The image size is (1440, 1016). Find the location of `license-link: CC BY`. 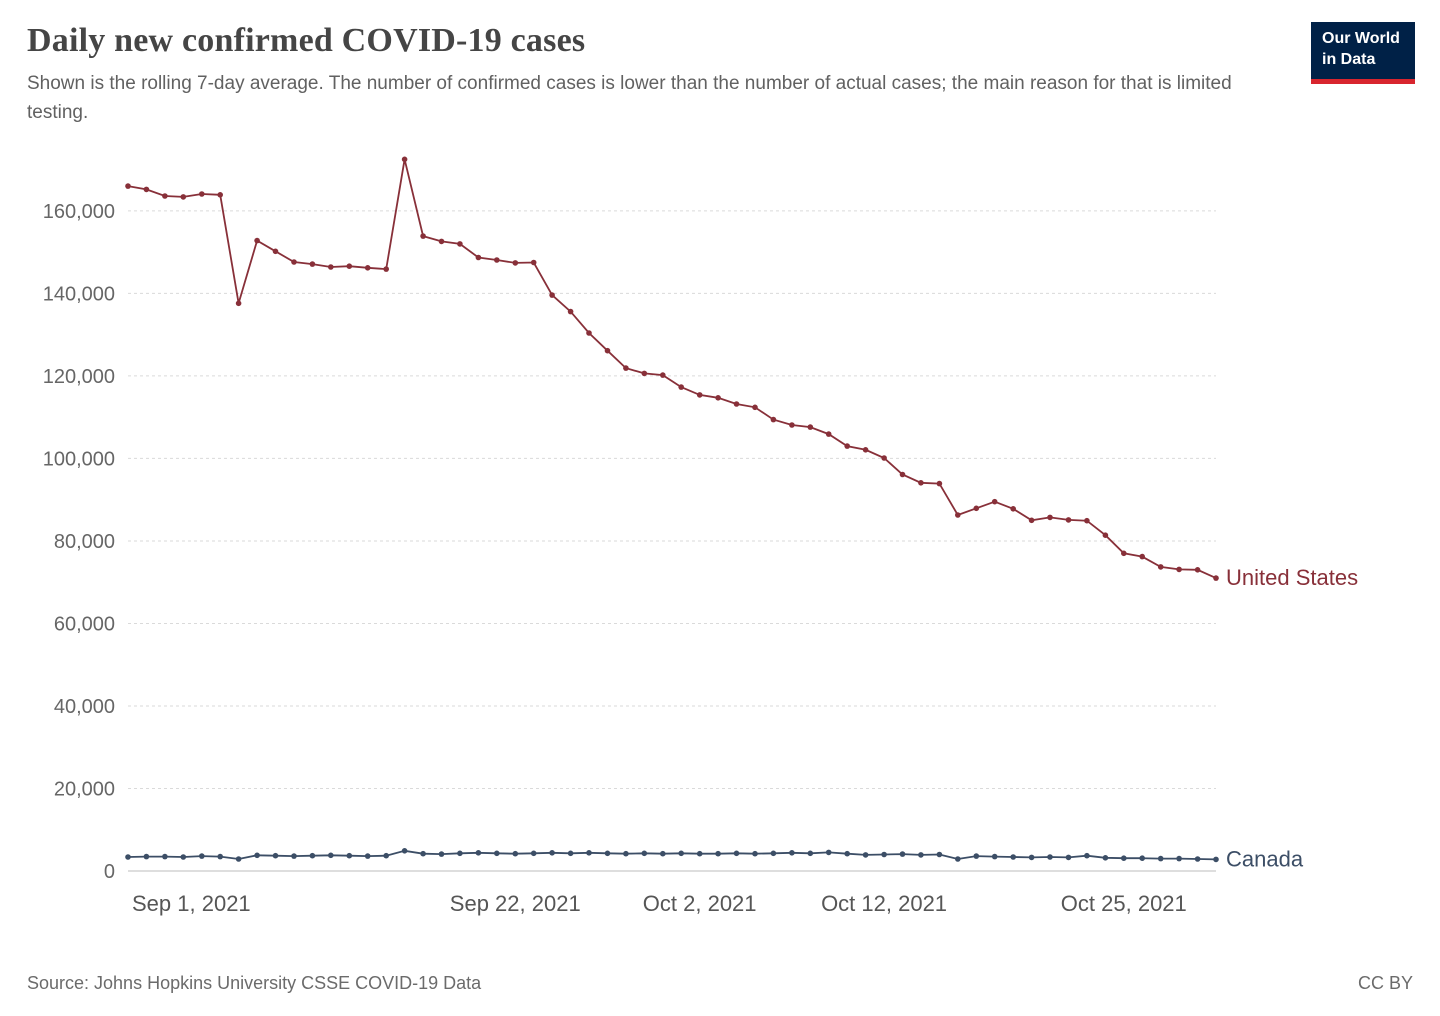

license-link: CC BY is located at coordinates (1385, 983).